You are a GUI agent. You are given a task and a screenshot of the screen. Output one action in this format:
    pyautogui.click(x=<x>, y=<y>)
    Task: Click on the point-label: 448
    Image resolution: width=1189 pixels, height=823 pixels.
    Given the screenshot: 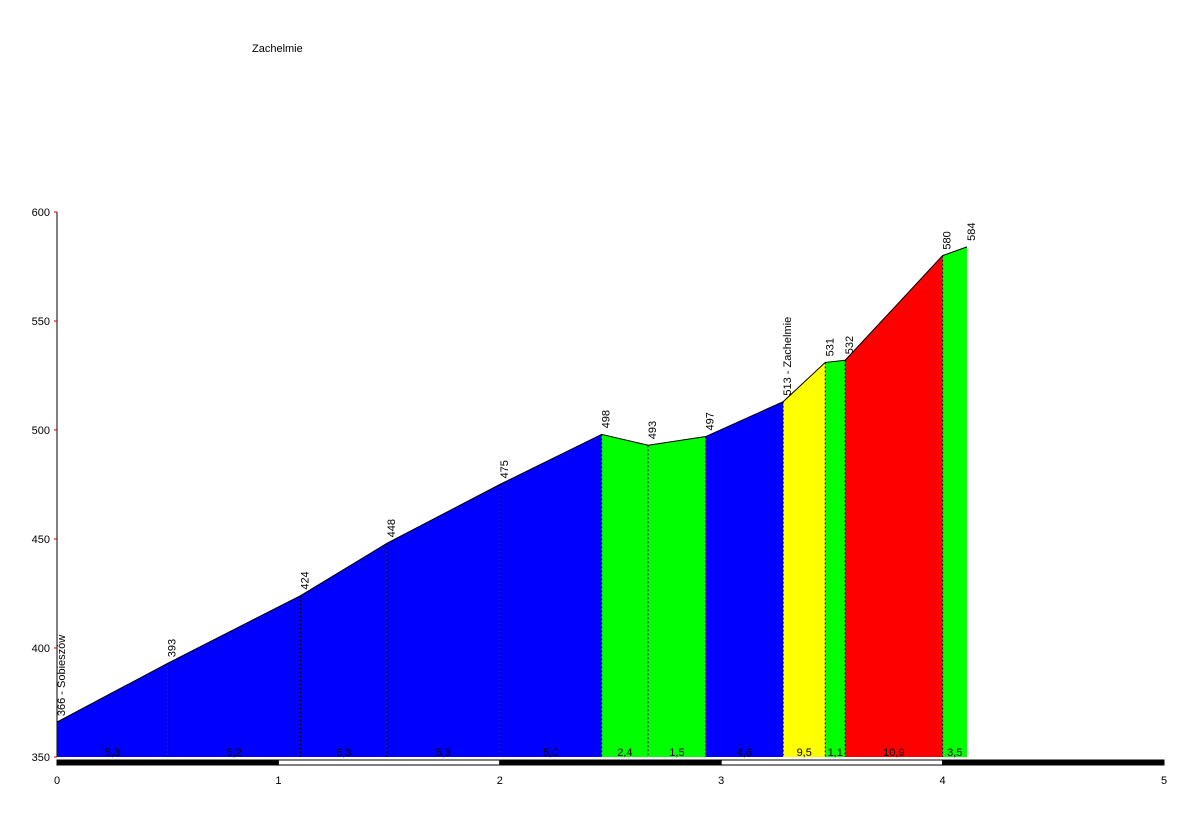 What is the action you would take?
    pyautogui.click(x=392, y=528)
    